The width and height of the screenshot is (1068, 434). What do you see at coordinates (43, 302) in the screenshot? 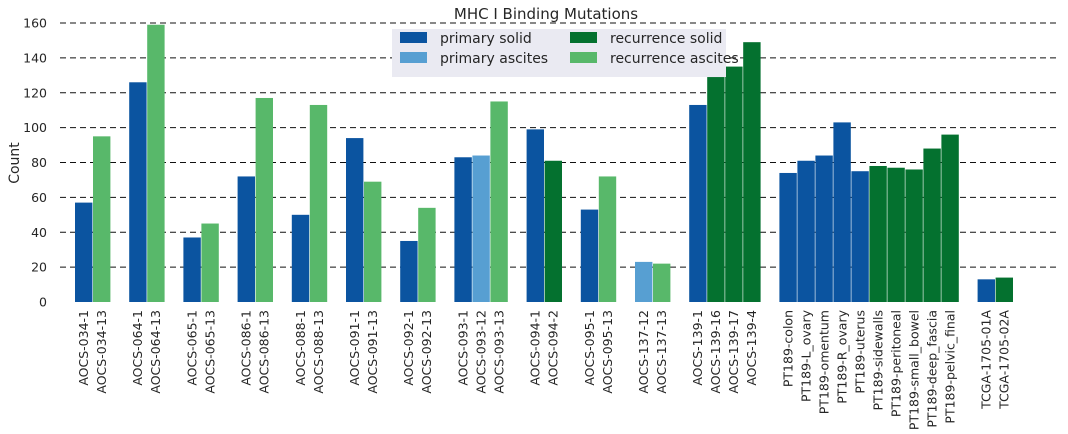
I see `y-tick-label: 0` at bounding box center [43, 302].